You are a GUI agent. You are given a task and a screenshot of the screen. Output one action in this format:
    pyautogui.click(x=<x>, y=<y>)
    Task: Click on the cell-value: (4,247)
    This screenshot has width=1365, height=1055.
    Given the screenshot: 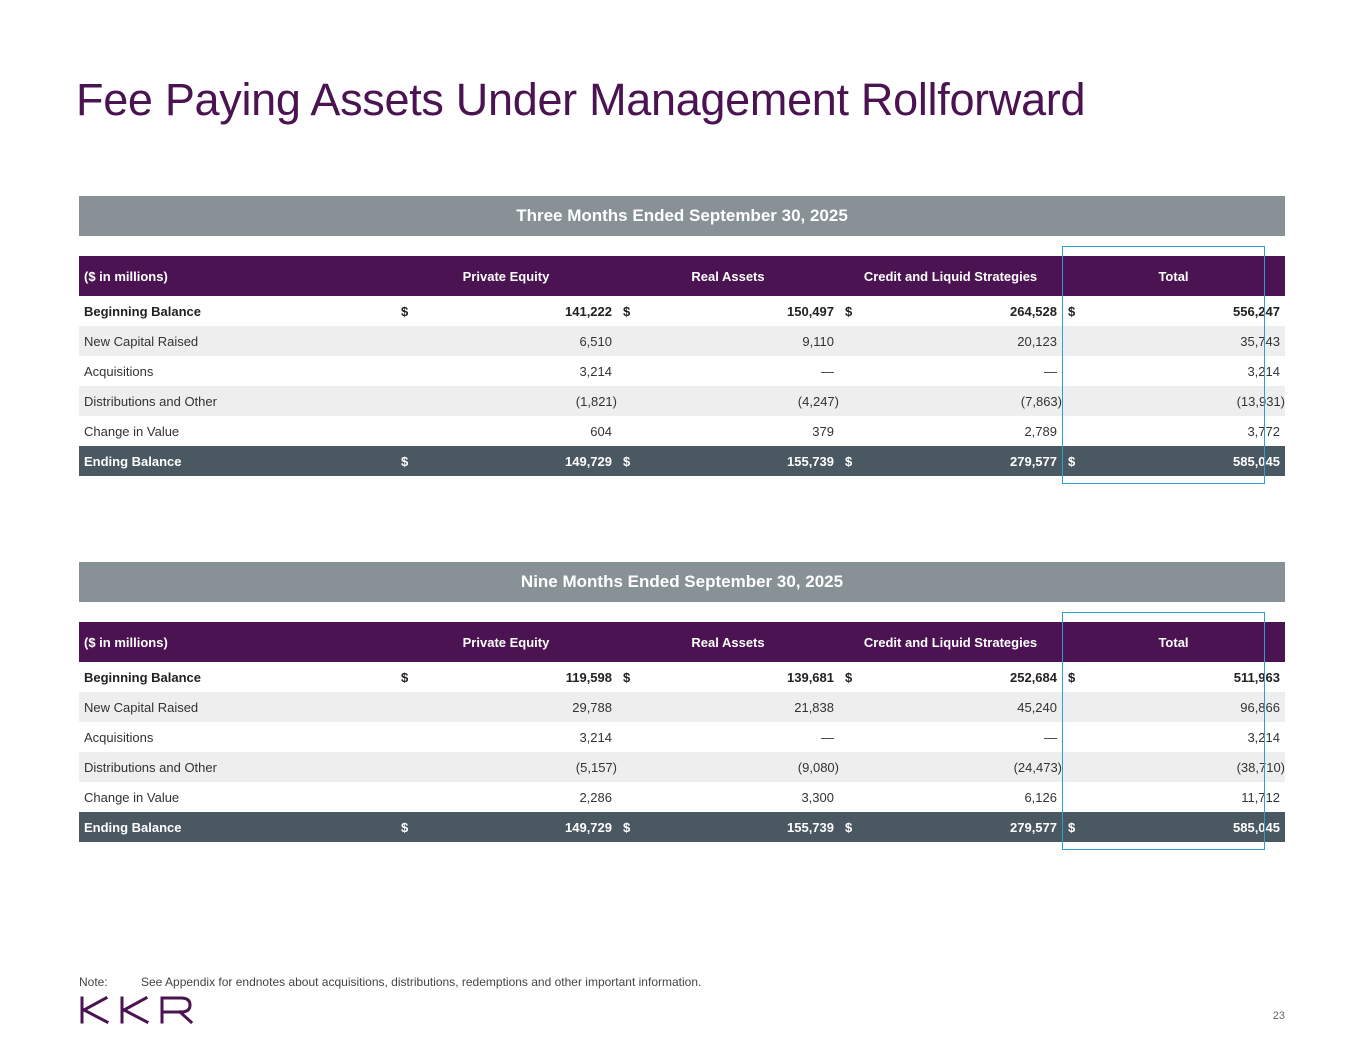 What is the action you would take?
    pyautogui.click(x=818, y=401)
    